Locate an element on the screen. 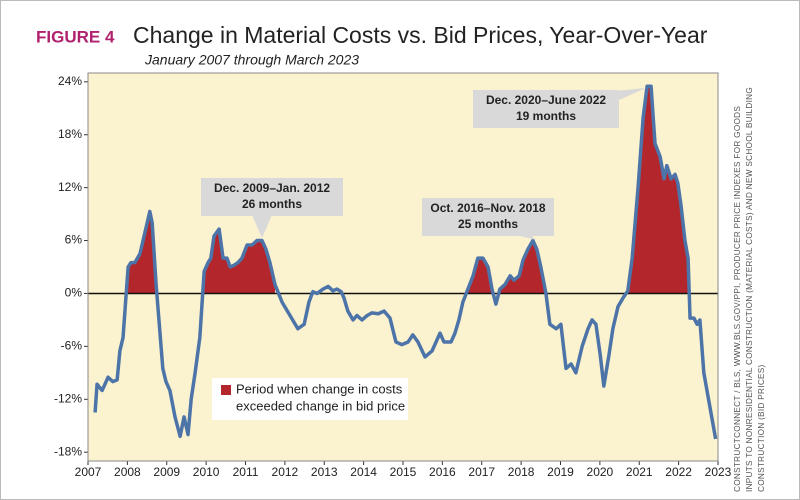  x-tick-label: 2020 is located at coordinates (600, 472).